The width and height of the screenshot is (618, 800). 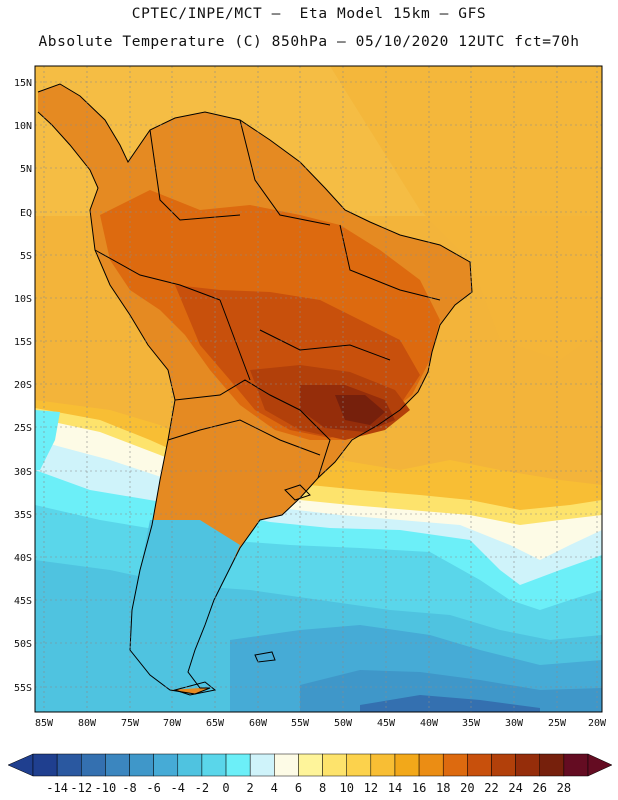 What do you see at coordinates (44, 723) in the screenshot?
I see `lon-label: 85W` at bounding box center [44, 723].